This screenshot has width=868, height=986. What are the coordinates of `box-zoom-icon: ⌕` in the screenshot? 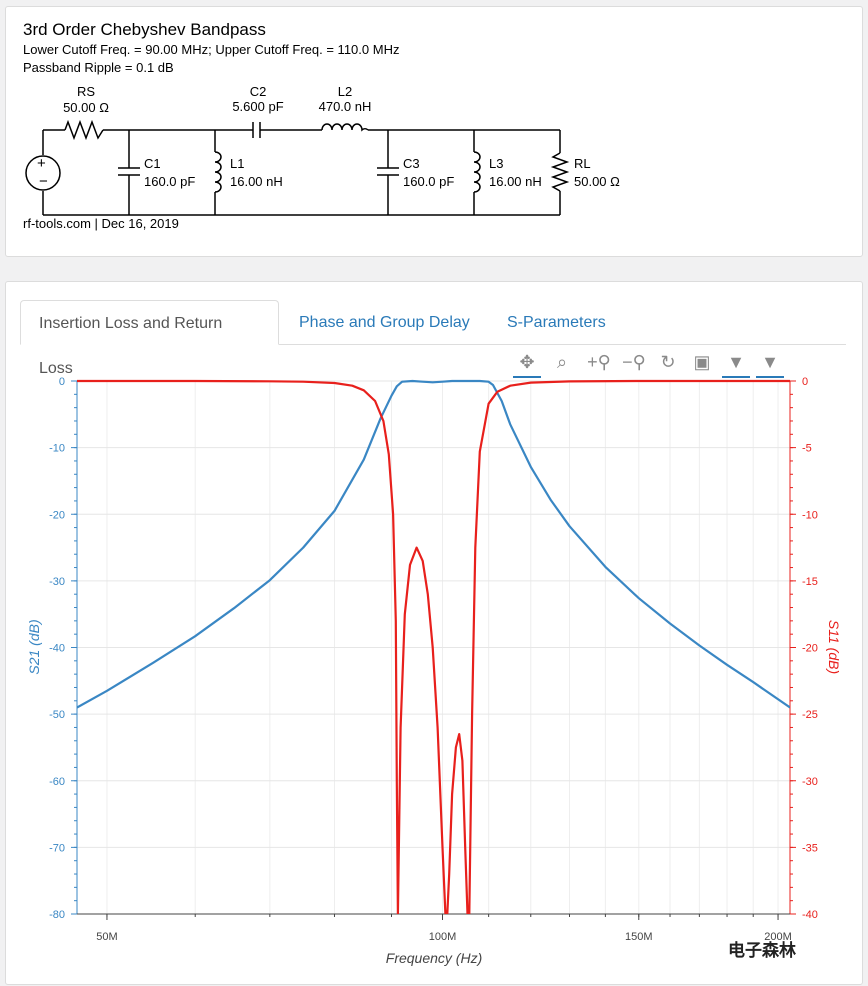 It's located at (562, 362).